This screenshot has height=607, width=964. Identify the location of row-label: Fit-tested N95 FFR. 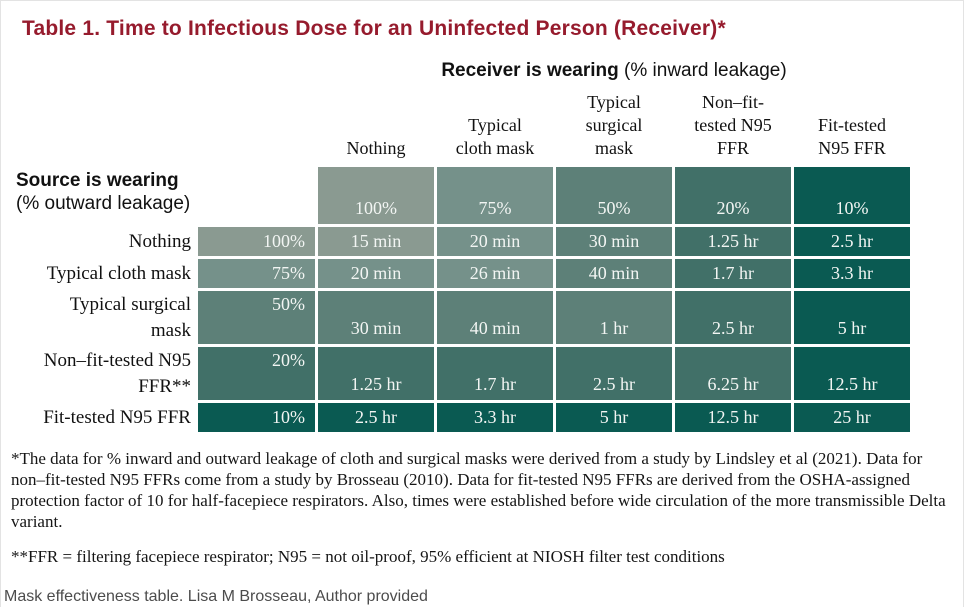
(117, 417).